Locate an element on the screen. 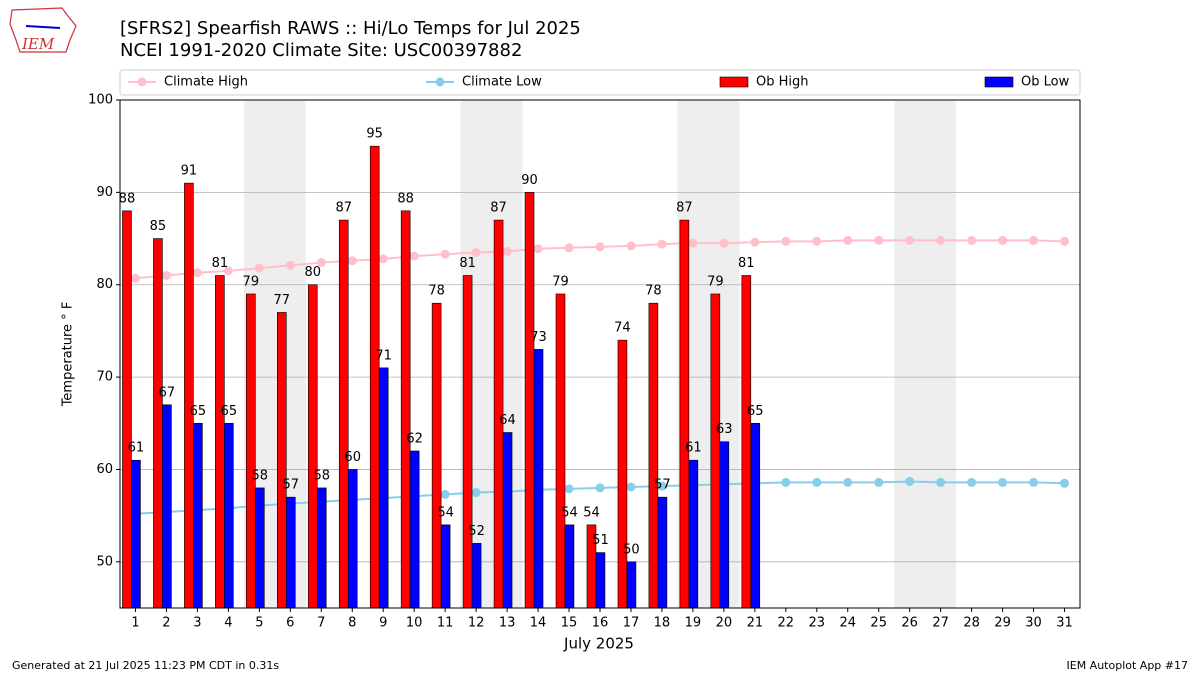 Image resolution: width=1200 pixels, height=675 pixels. legend-marker is located at coordinates (440, 82).